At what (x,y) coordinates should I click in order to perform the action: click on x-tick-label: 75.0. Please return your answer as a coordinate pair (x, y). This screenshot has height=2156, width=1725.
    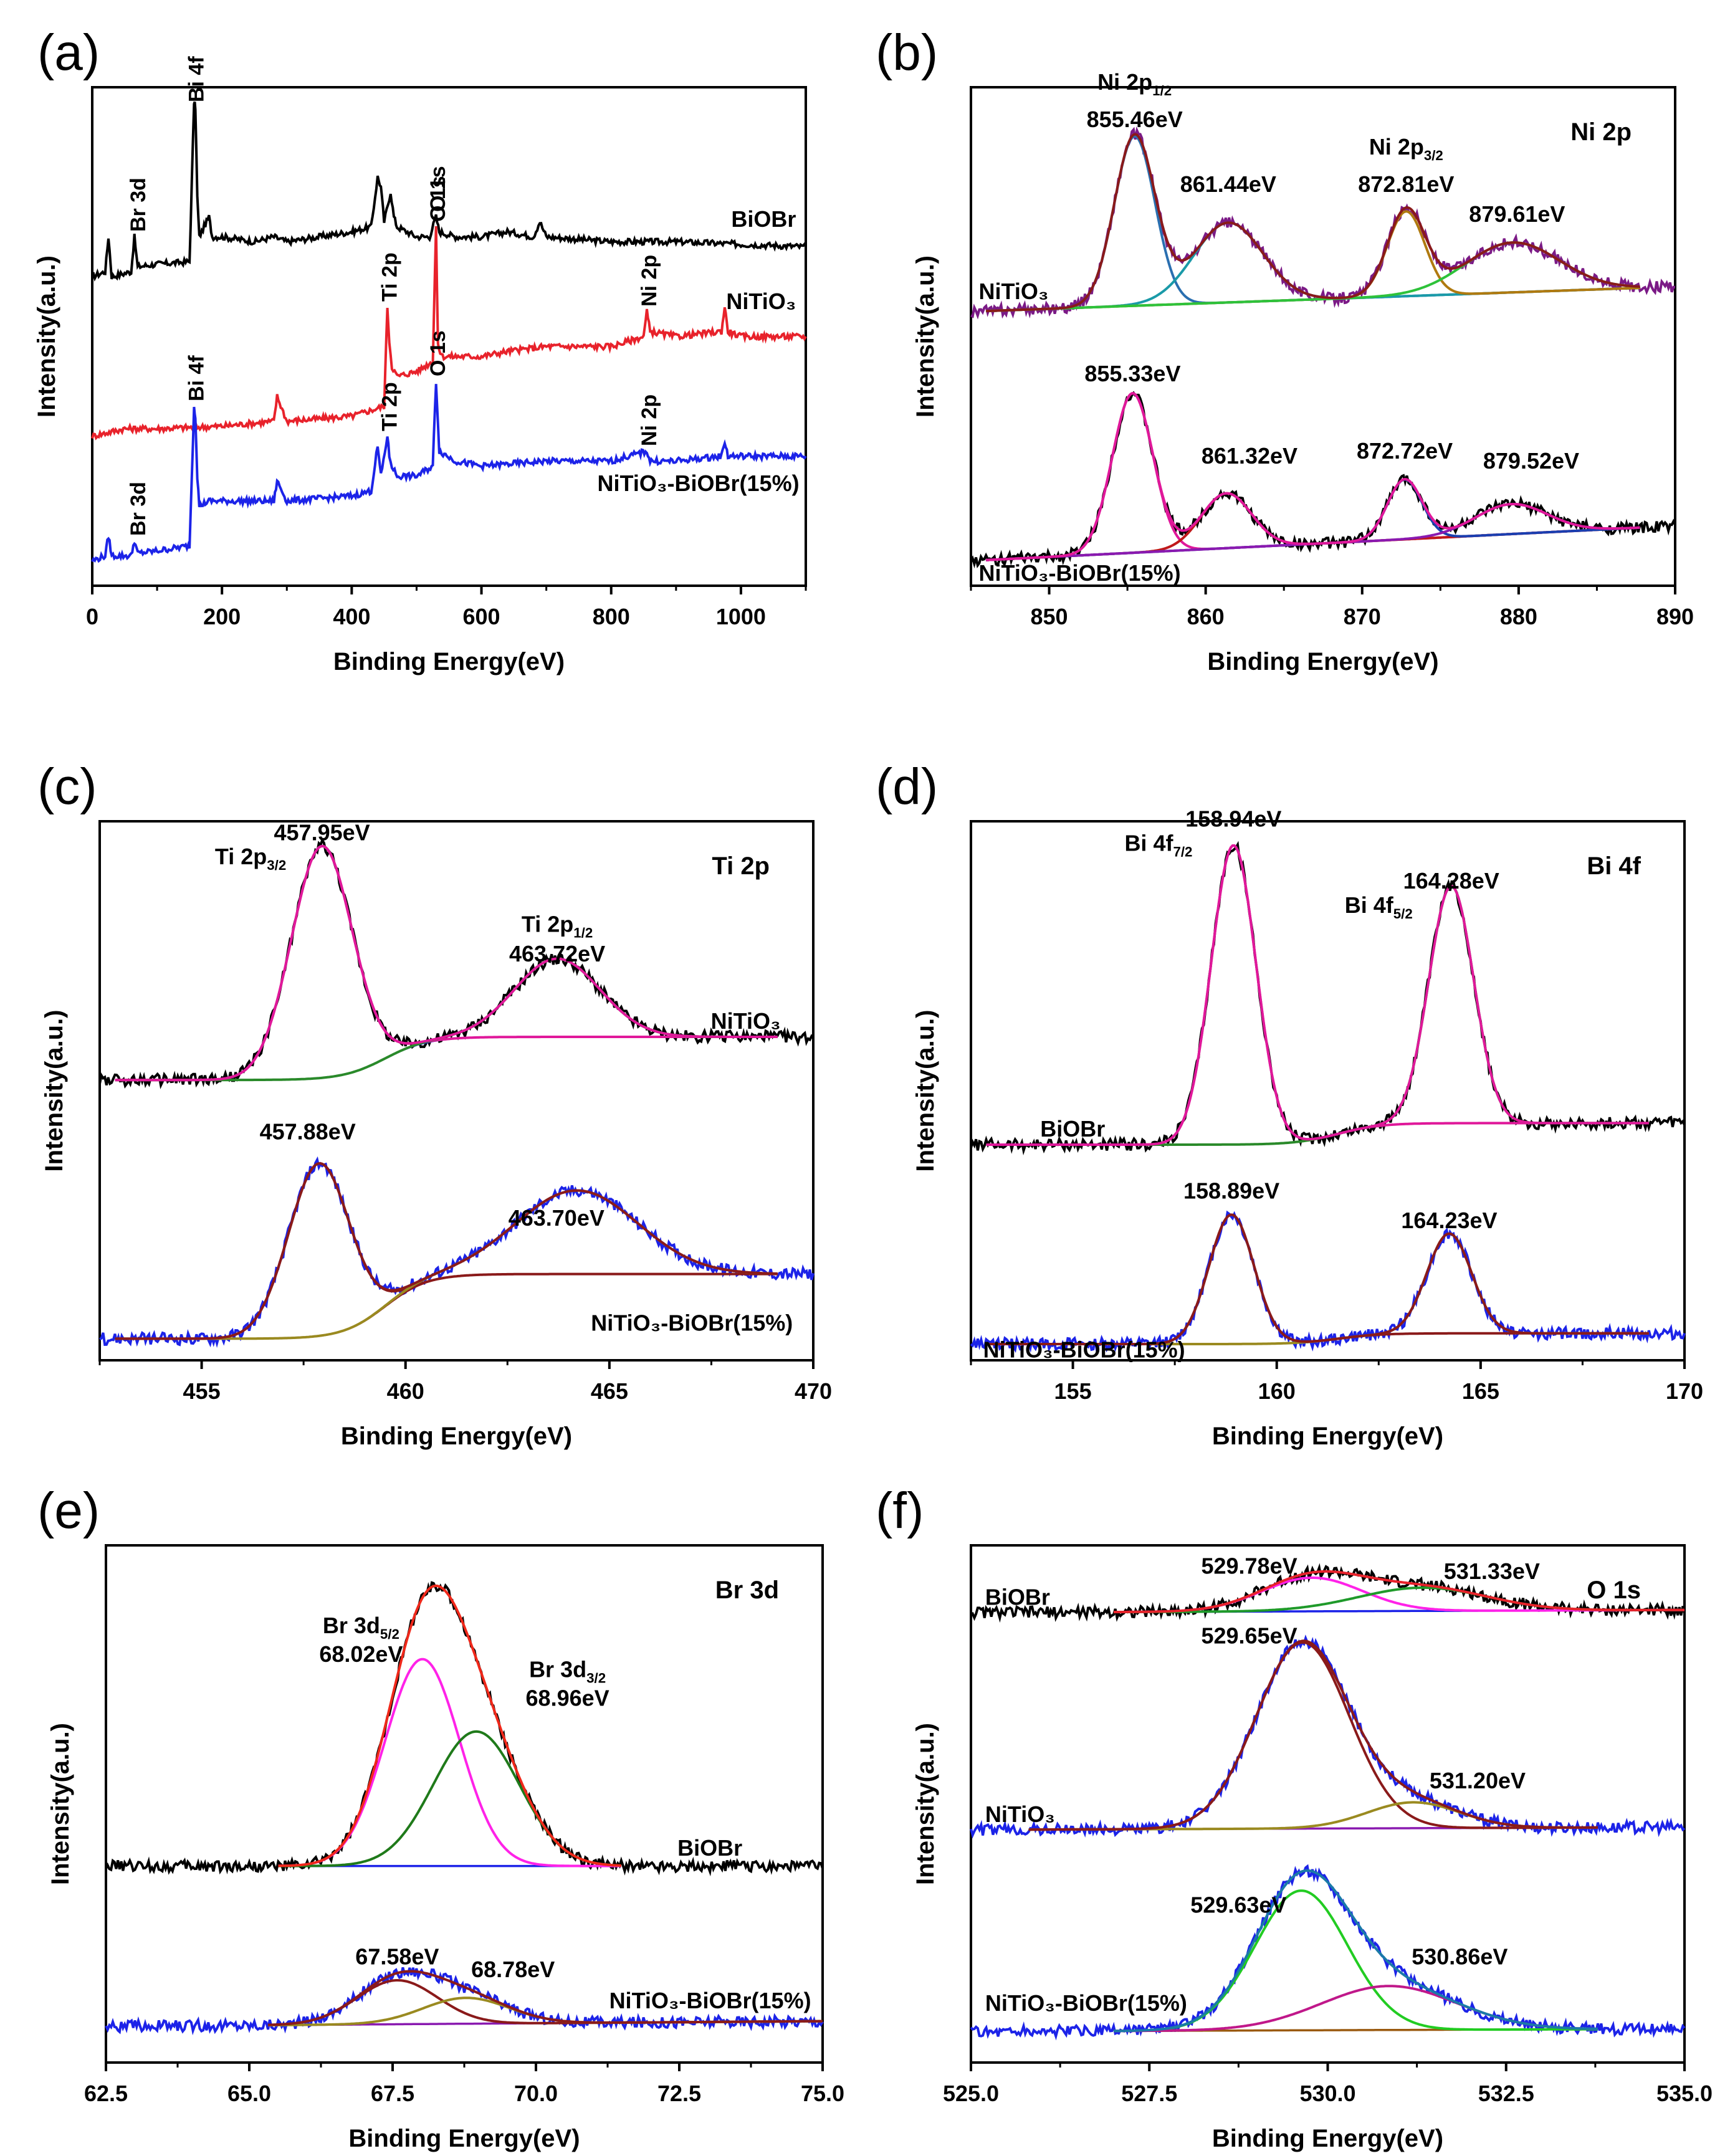
    Looking at the image, I should click on (822, 2093).